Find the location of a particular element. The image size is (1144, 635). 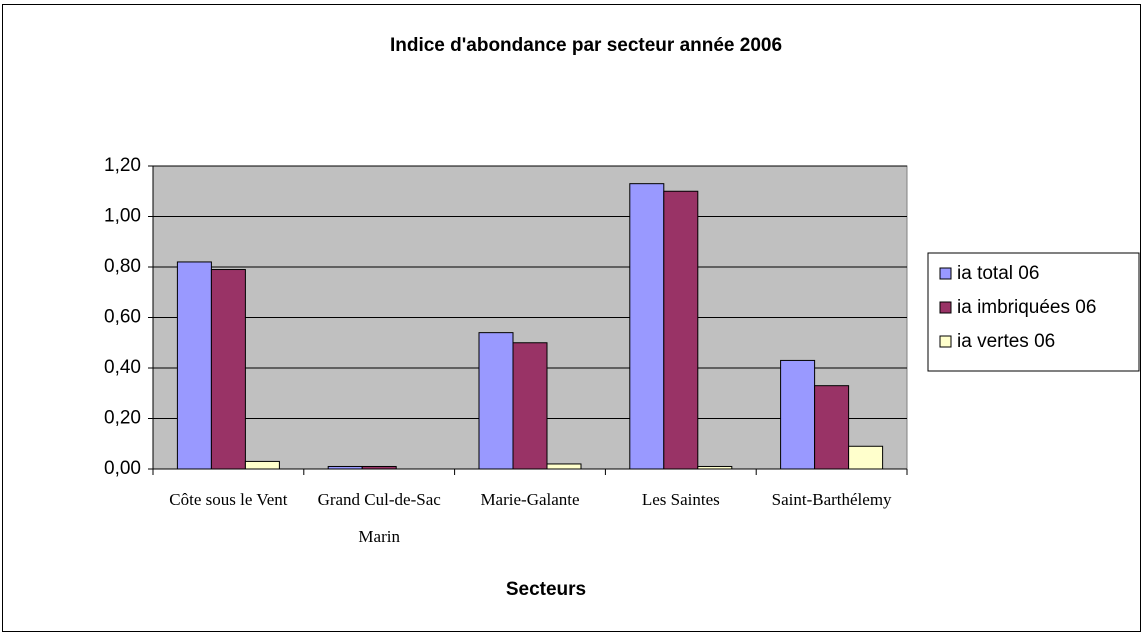

x-tick-label: Côte sous le Vent is located at coordinates (228, 499).